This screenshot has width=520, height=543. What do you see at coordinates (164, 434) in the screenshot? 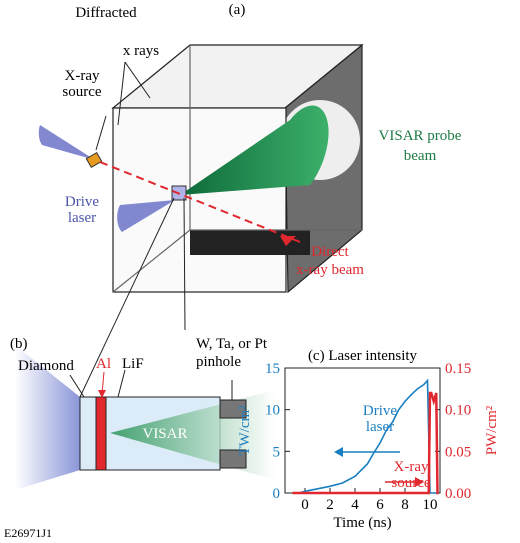
I see `label: VISAR` at bounding box center [164, 434].